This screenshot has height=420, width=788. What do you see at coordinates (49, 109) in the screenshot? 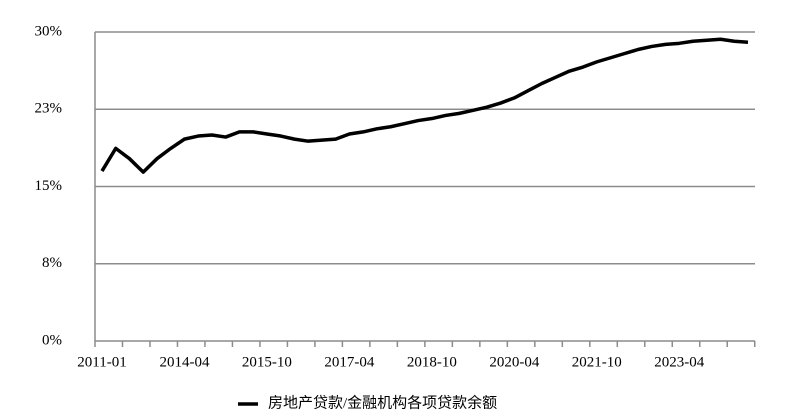
I see `y-tick-label: 23%` at bounding box center [49, 109].